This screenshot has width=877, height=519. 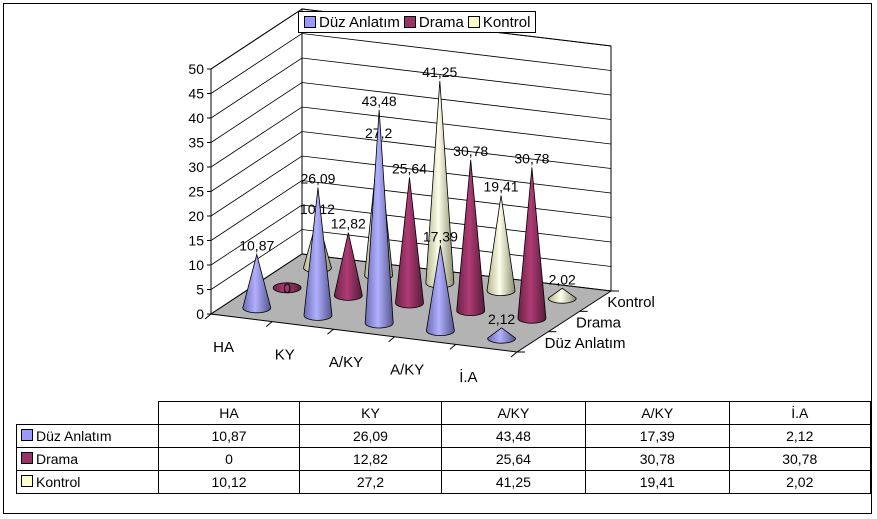 I want to click on data-label: 19,41, so click(x=501, y=186).